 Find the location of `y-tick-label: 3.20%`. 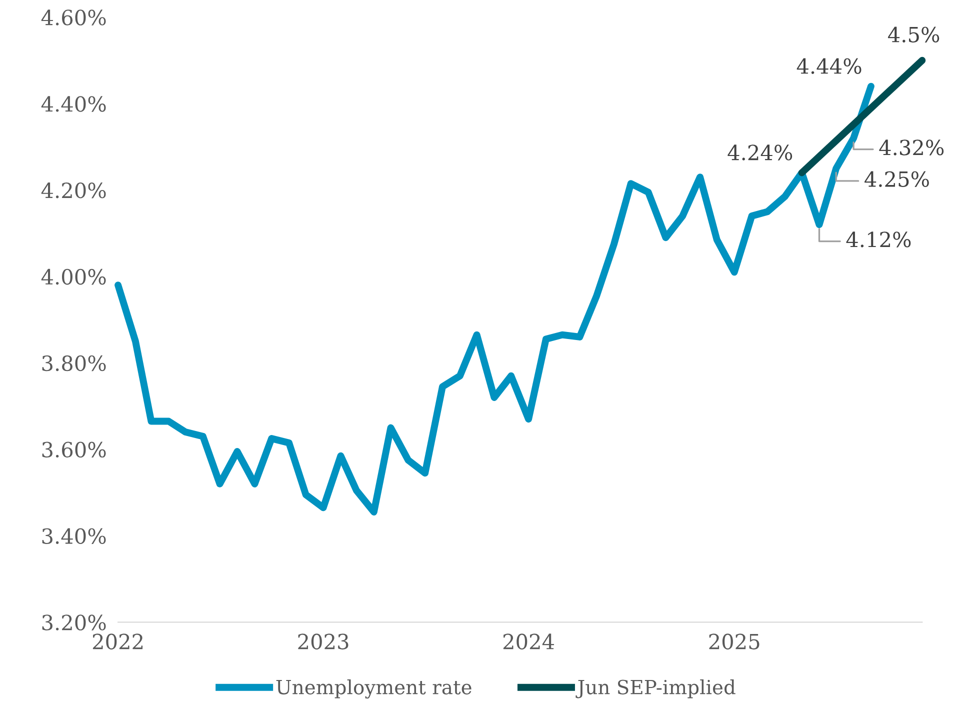

y-tick-label: 3.20% is located at coordinates (74, 622).